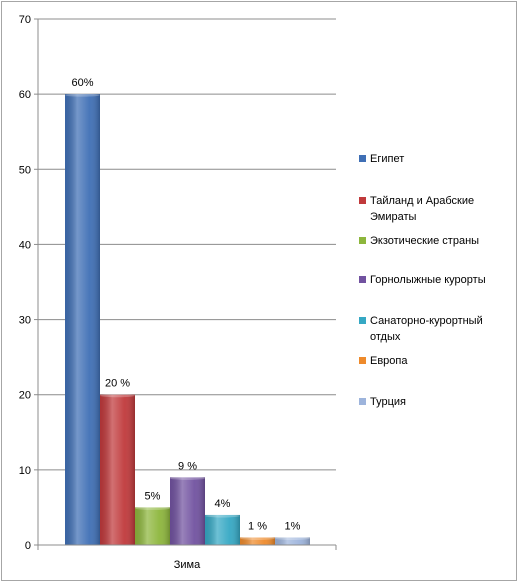  What do you see at coordinates (428, 280) in the screenshot?
I see `legend-label-4: Горнолыжные курорты` at bounding box center [428, 280].